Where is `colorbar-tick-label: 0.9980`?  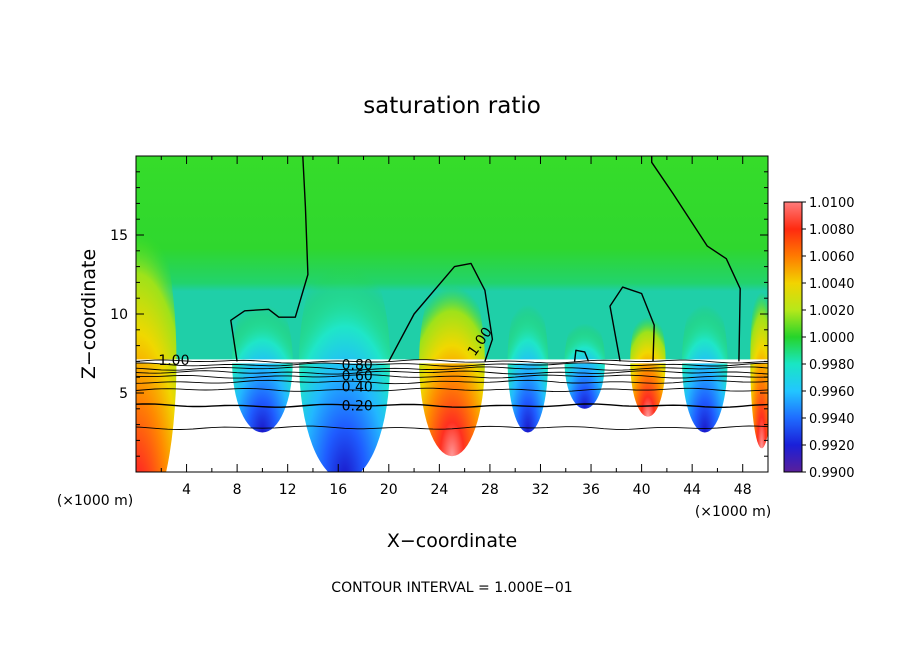 colorbar-tick-label: 0.9980 is located at coordinates (832, 365).